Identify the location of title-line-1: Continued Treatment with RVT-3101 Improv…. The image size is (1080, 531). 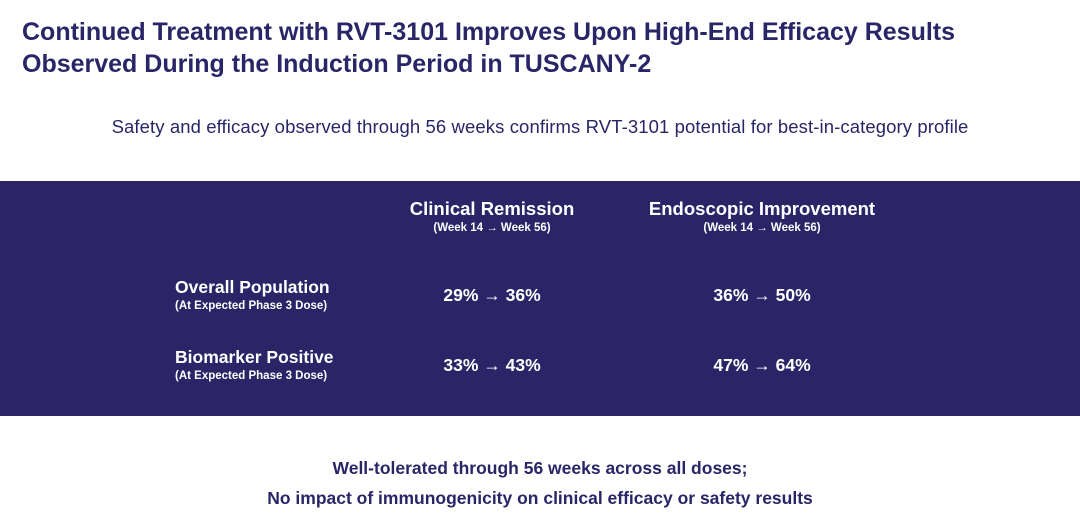
(489, 32).